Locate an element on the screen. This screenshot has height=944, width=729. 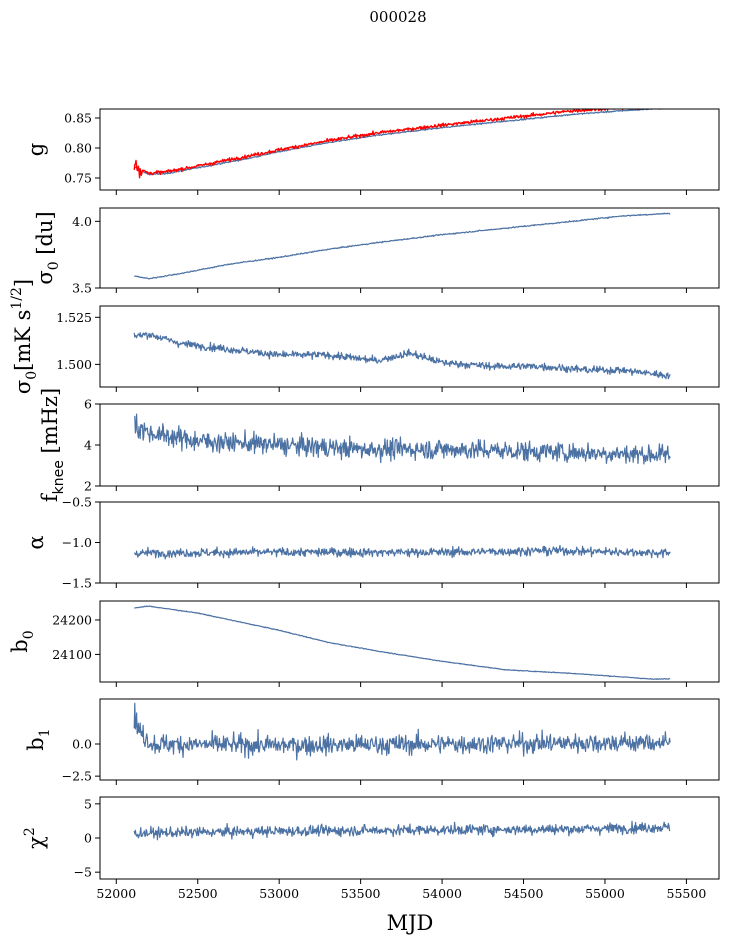
x-tick-label: 54500 is located at coordinates (524, 893).